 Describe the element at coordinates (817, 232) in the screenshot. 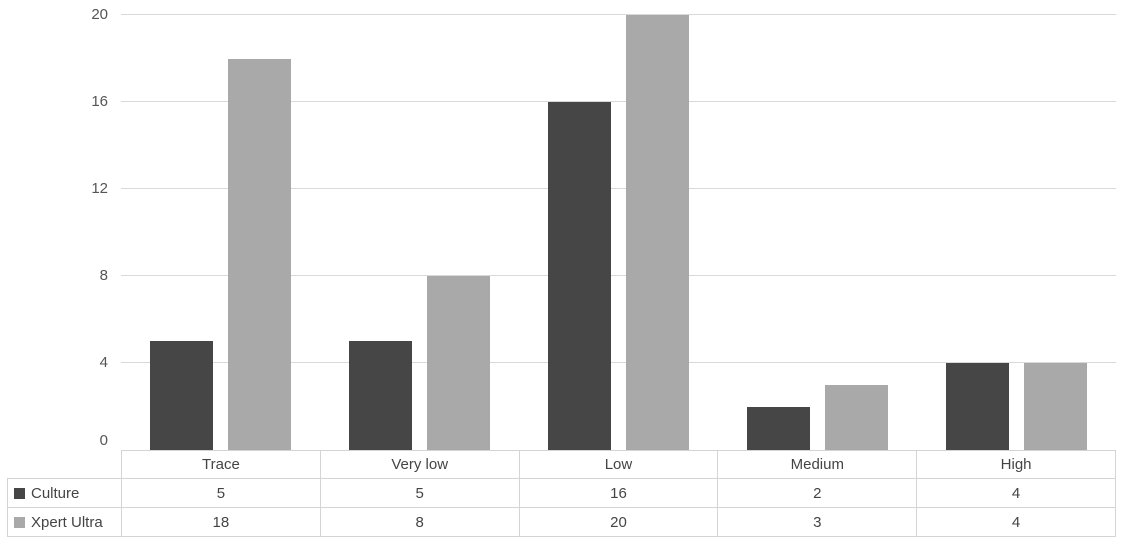

I see `bar-group-medium` at that location.